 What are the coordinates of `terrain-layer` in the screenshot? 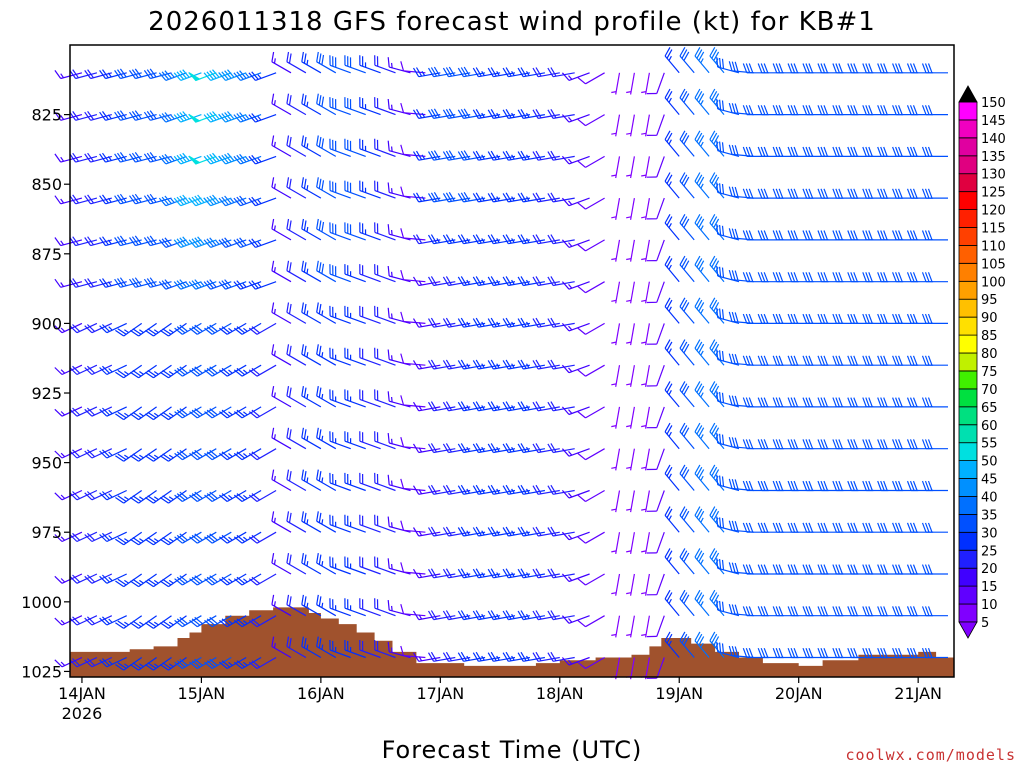 It's located at (512, 642).